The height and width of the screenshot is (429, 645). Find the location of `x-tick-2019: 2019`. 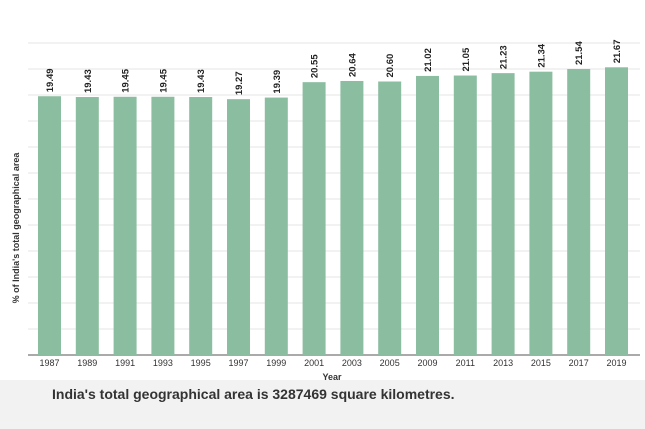

x-tick-2019: 2019 is located at coordinates (616, 363).